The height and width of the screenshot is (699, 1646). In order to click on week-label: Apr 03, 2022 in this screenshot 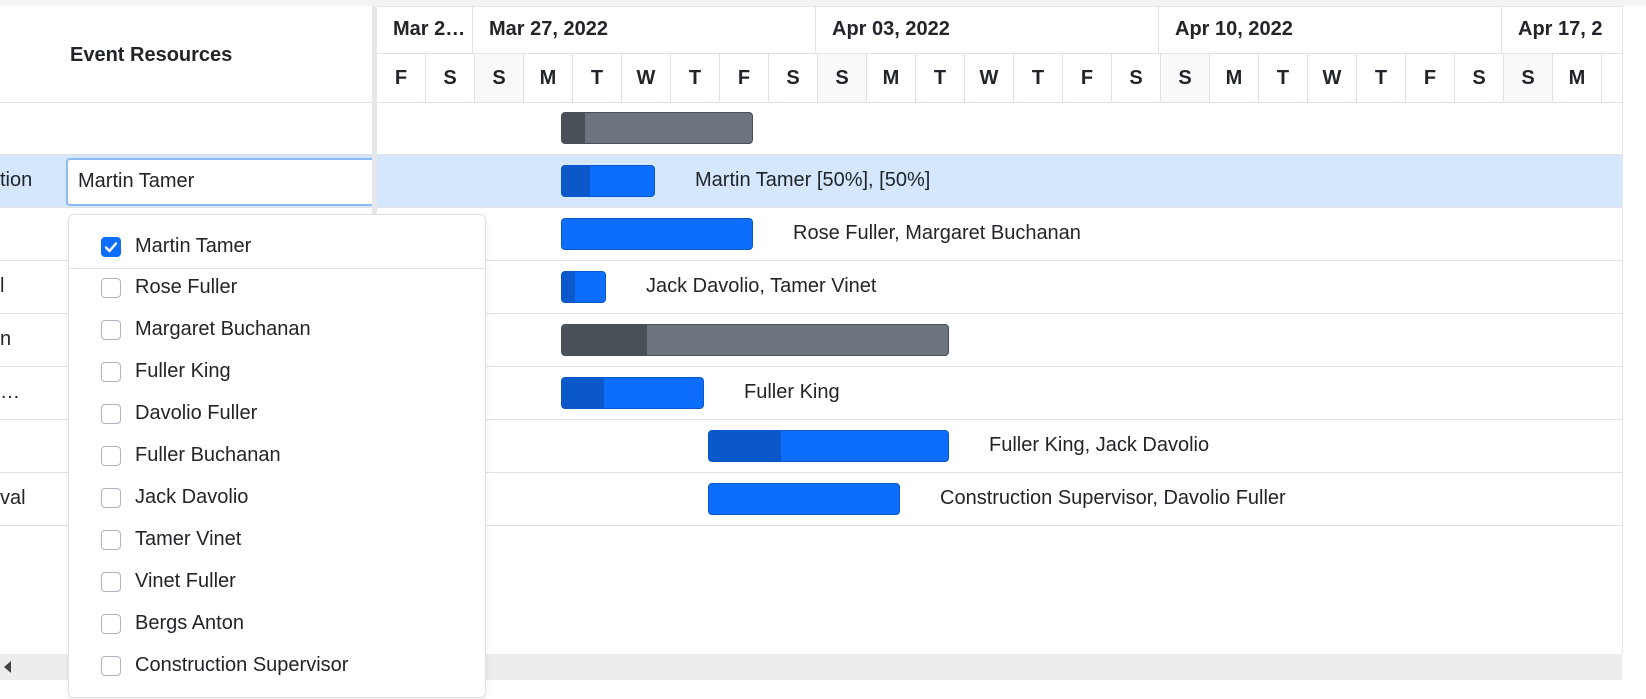, I will do `click(891, 29)`.